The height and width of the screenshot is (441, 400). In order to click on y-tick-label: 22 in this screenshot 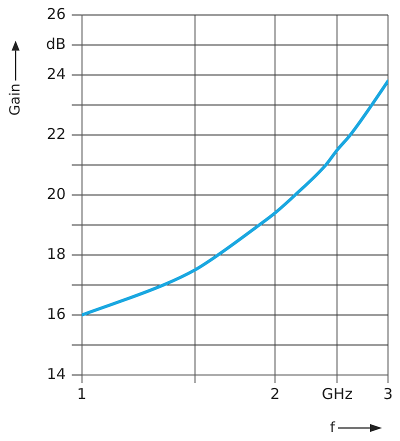, I will do `click(56, 133)`.